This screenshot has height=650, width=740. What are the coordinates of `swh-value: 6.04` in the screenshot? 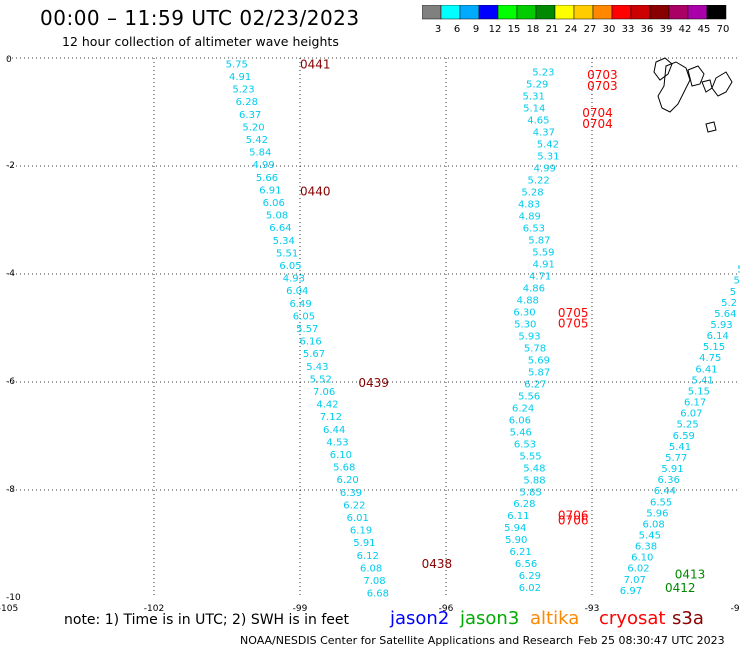 It's located at (297, 291).